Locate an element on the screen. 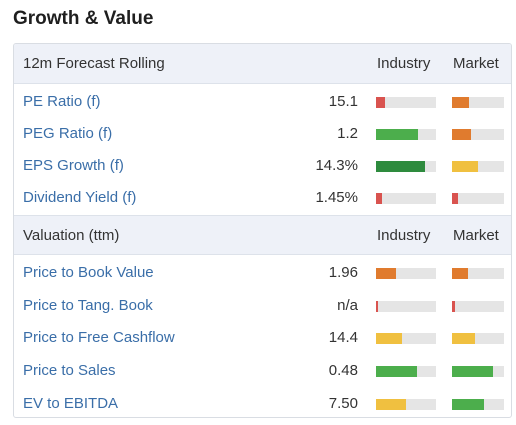  metric-link: PE Ratio (f) is located at coordinates (62, 101).